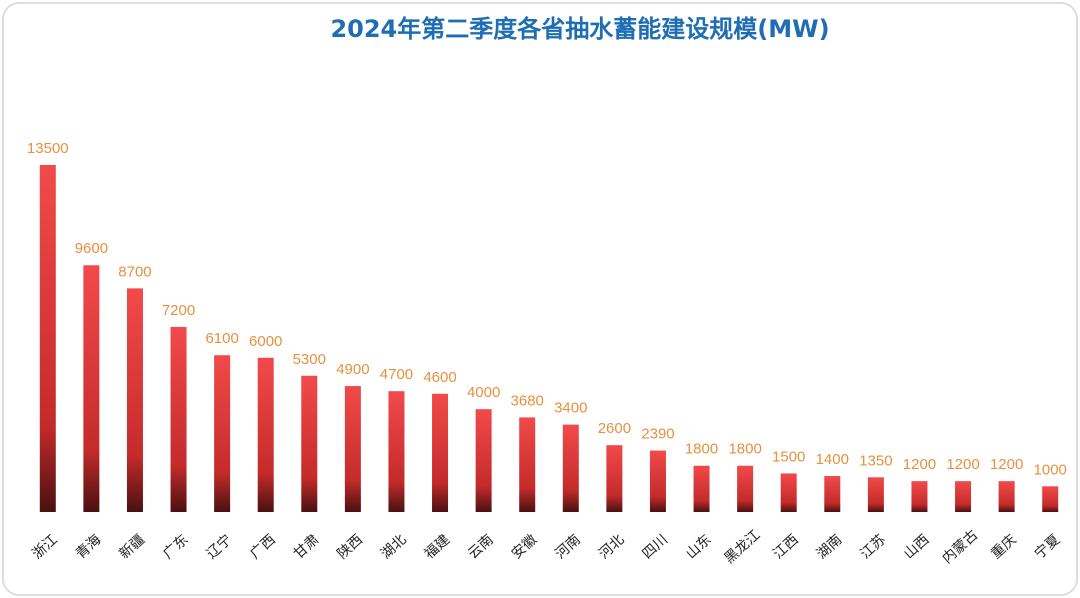 This screenshot has height=598, width=1080. Describe the element at coordinates (48, 148) in the screenshot. I see `value-label: 13500` at that location.